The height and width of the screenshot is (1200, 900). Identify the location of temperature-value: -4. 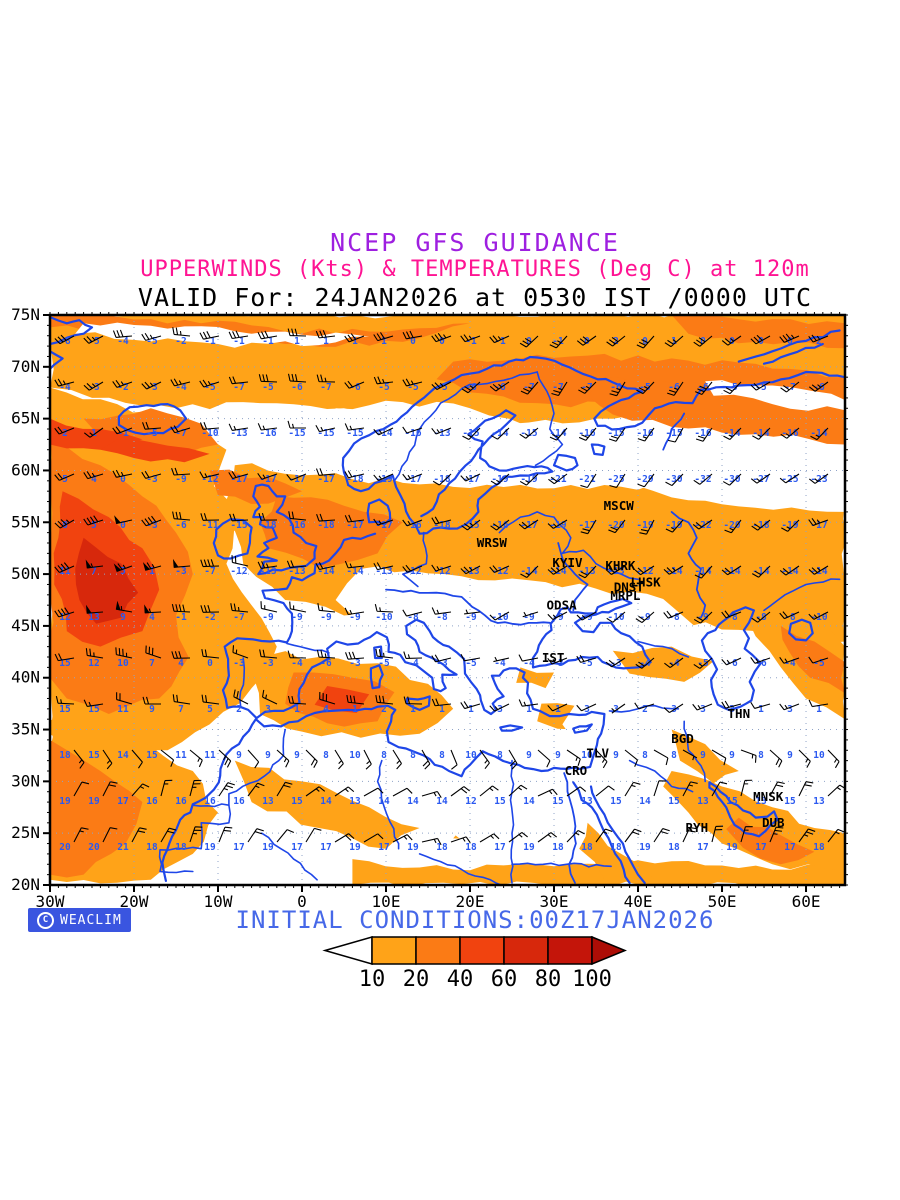
(674, 663).